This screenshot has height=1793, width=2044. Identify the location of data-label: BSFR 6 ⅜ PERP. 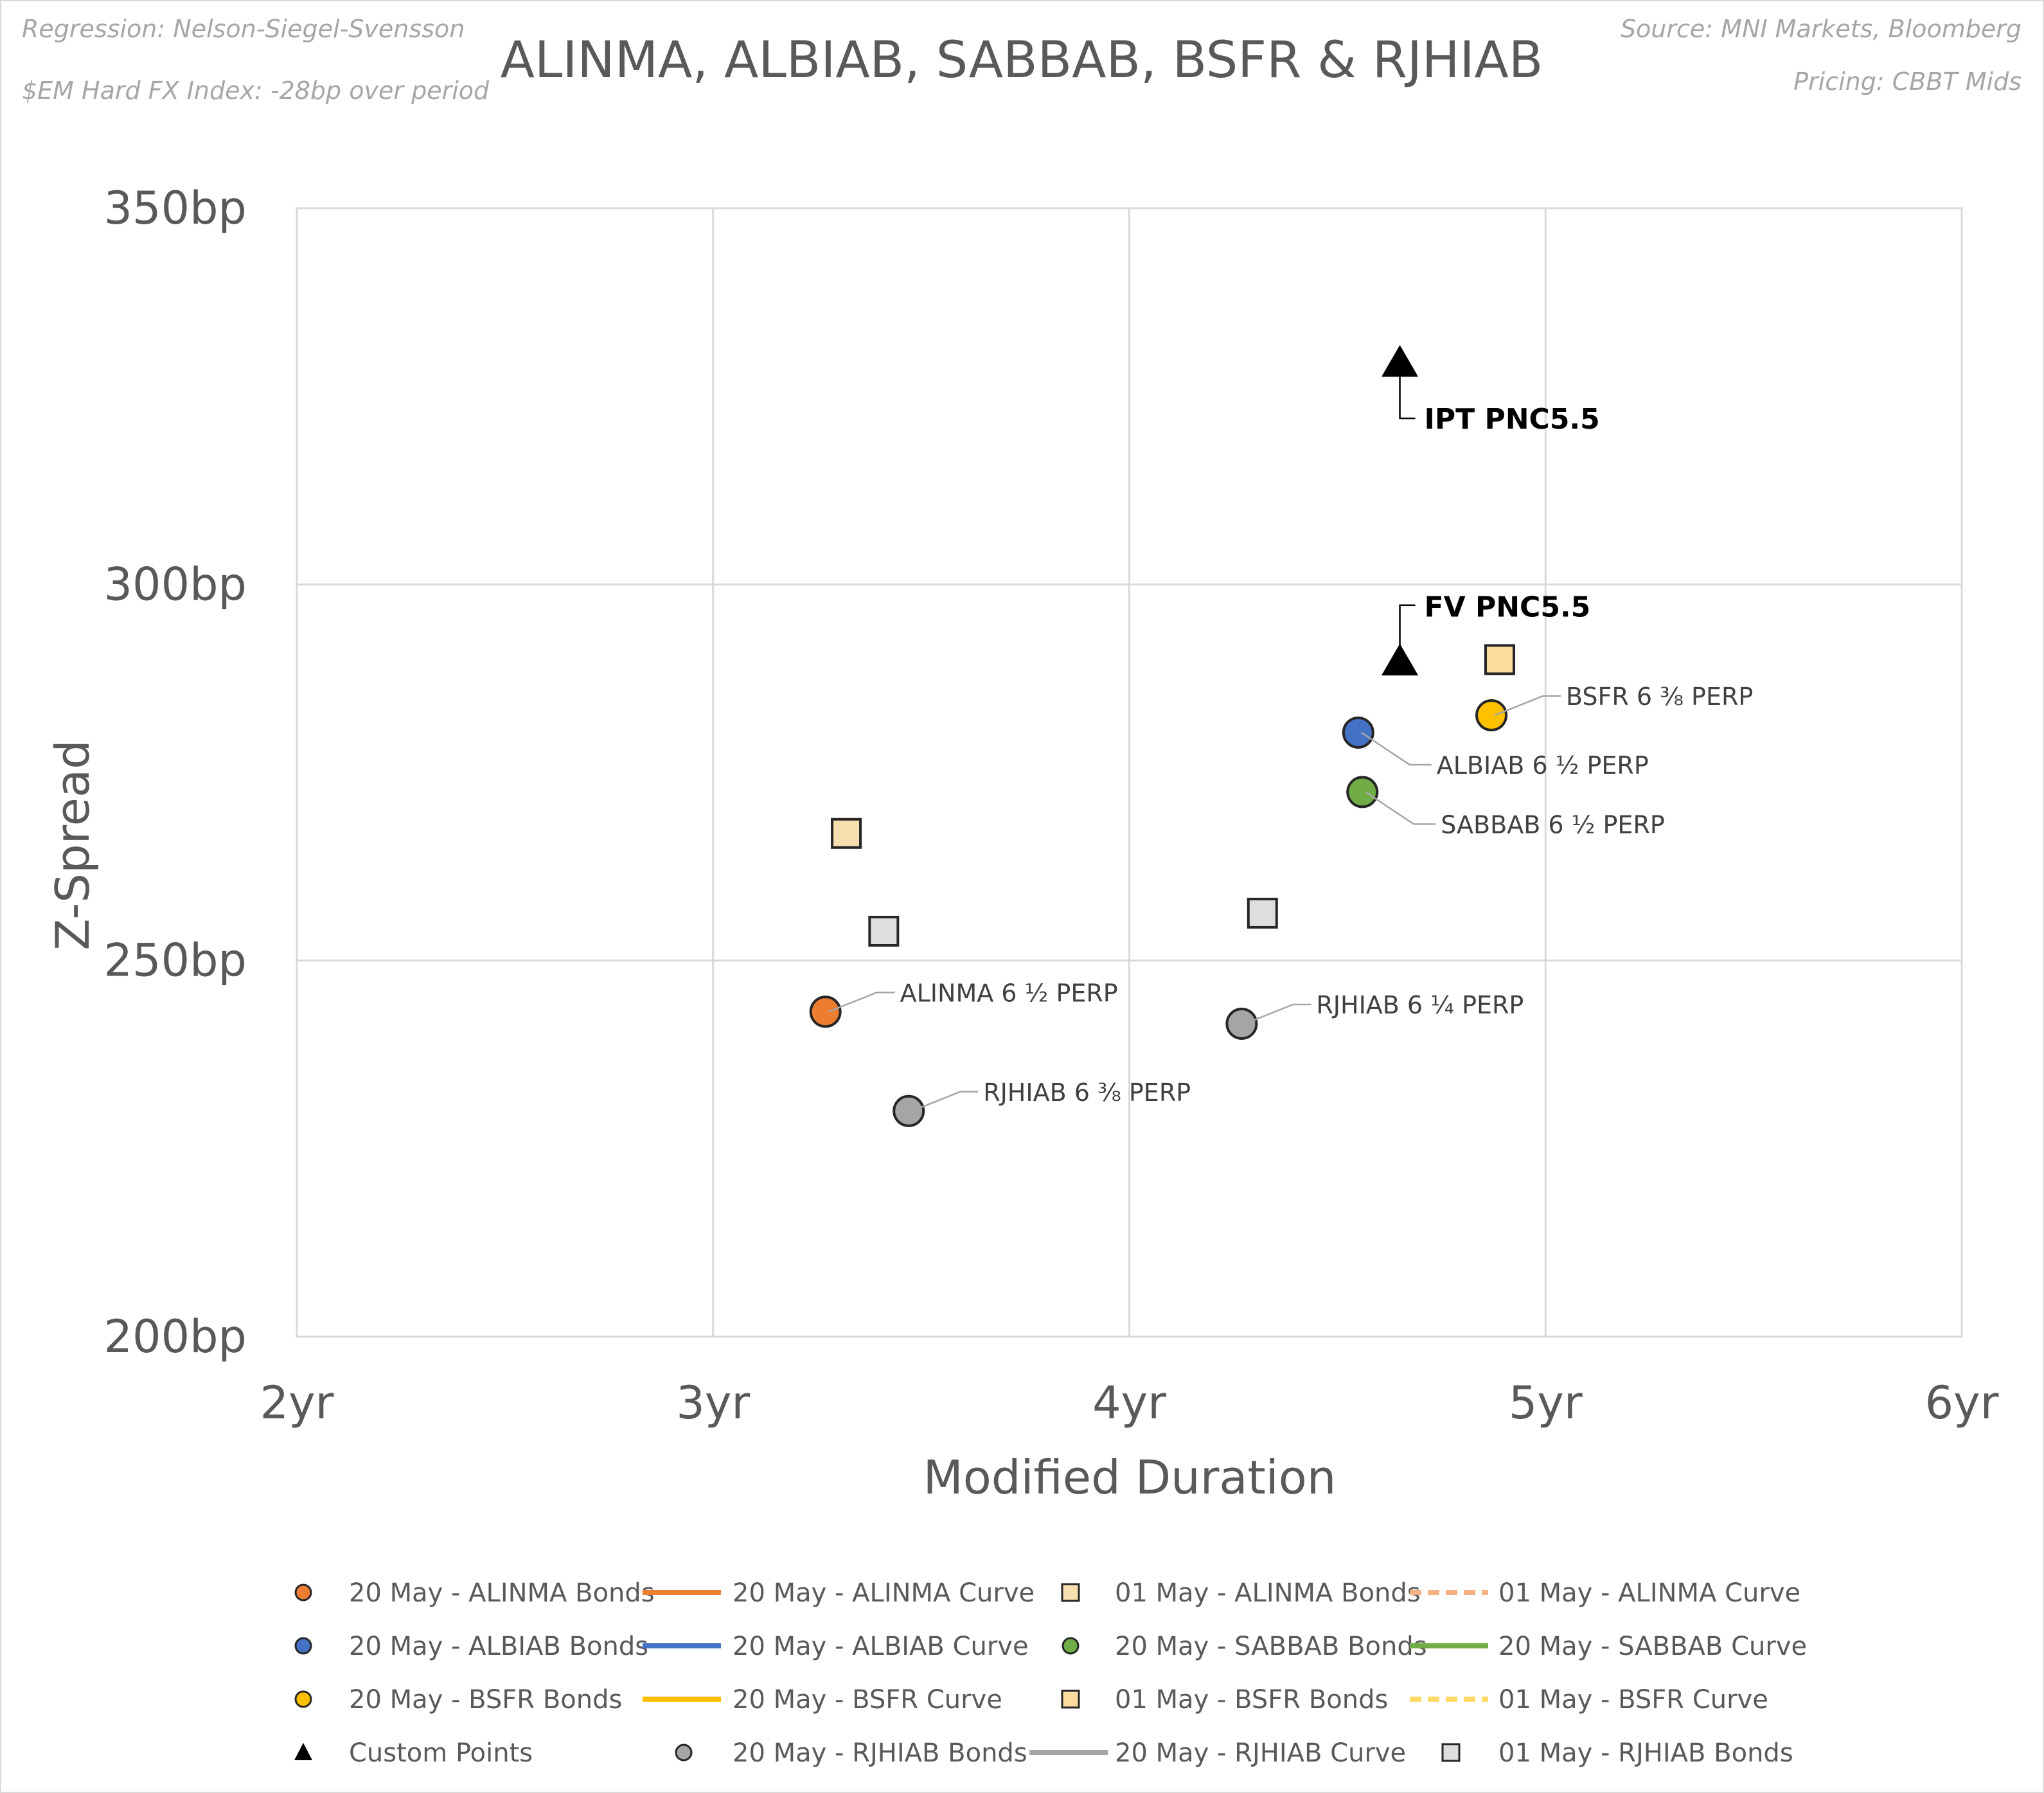
(1660, 696).